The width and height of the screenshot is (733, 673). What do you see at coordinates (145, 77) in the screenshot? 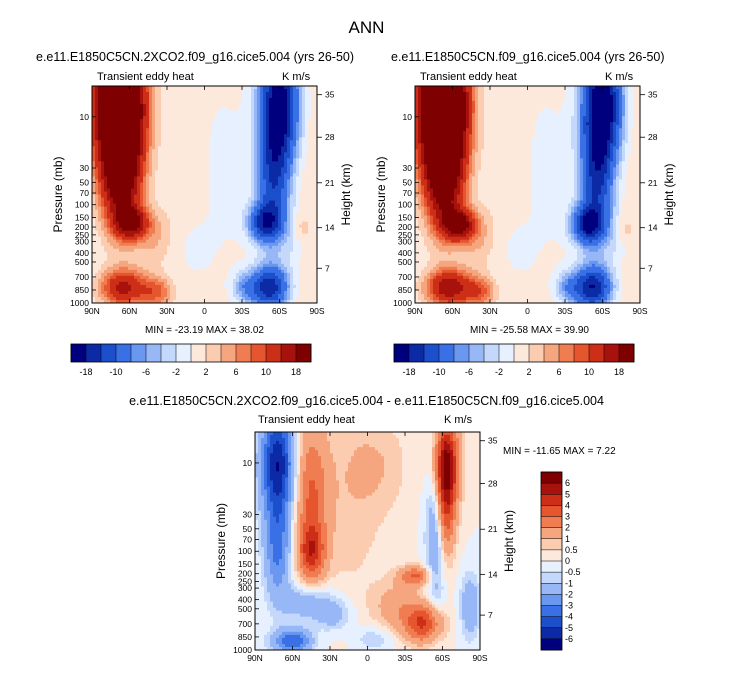
I see `panel-1-left-label: Transient eddy heat` at bounding box center [145, 77].